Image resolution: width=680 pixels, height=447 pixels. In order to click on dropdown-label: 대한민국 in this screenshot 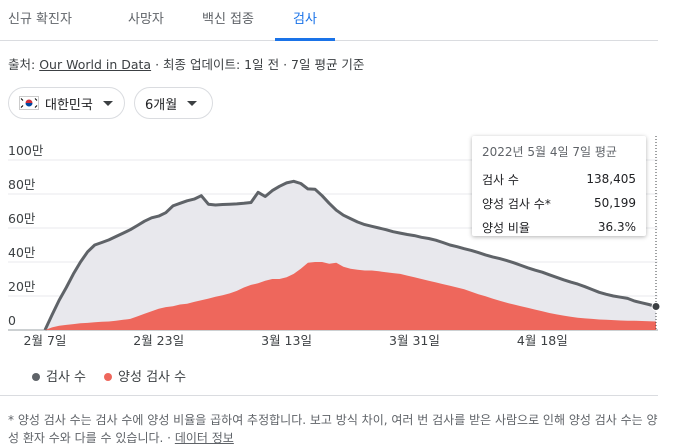, I will do `click(69, 105)`.